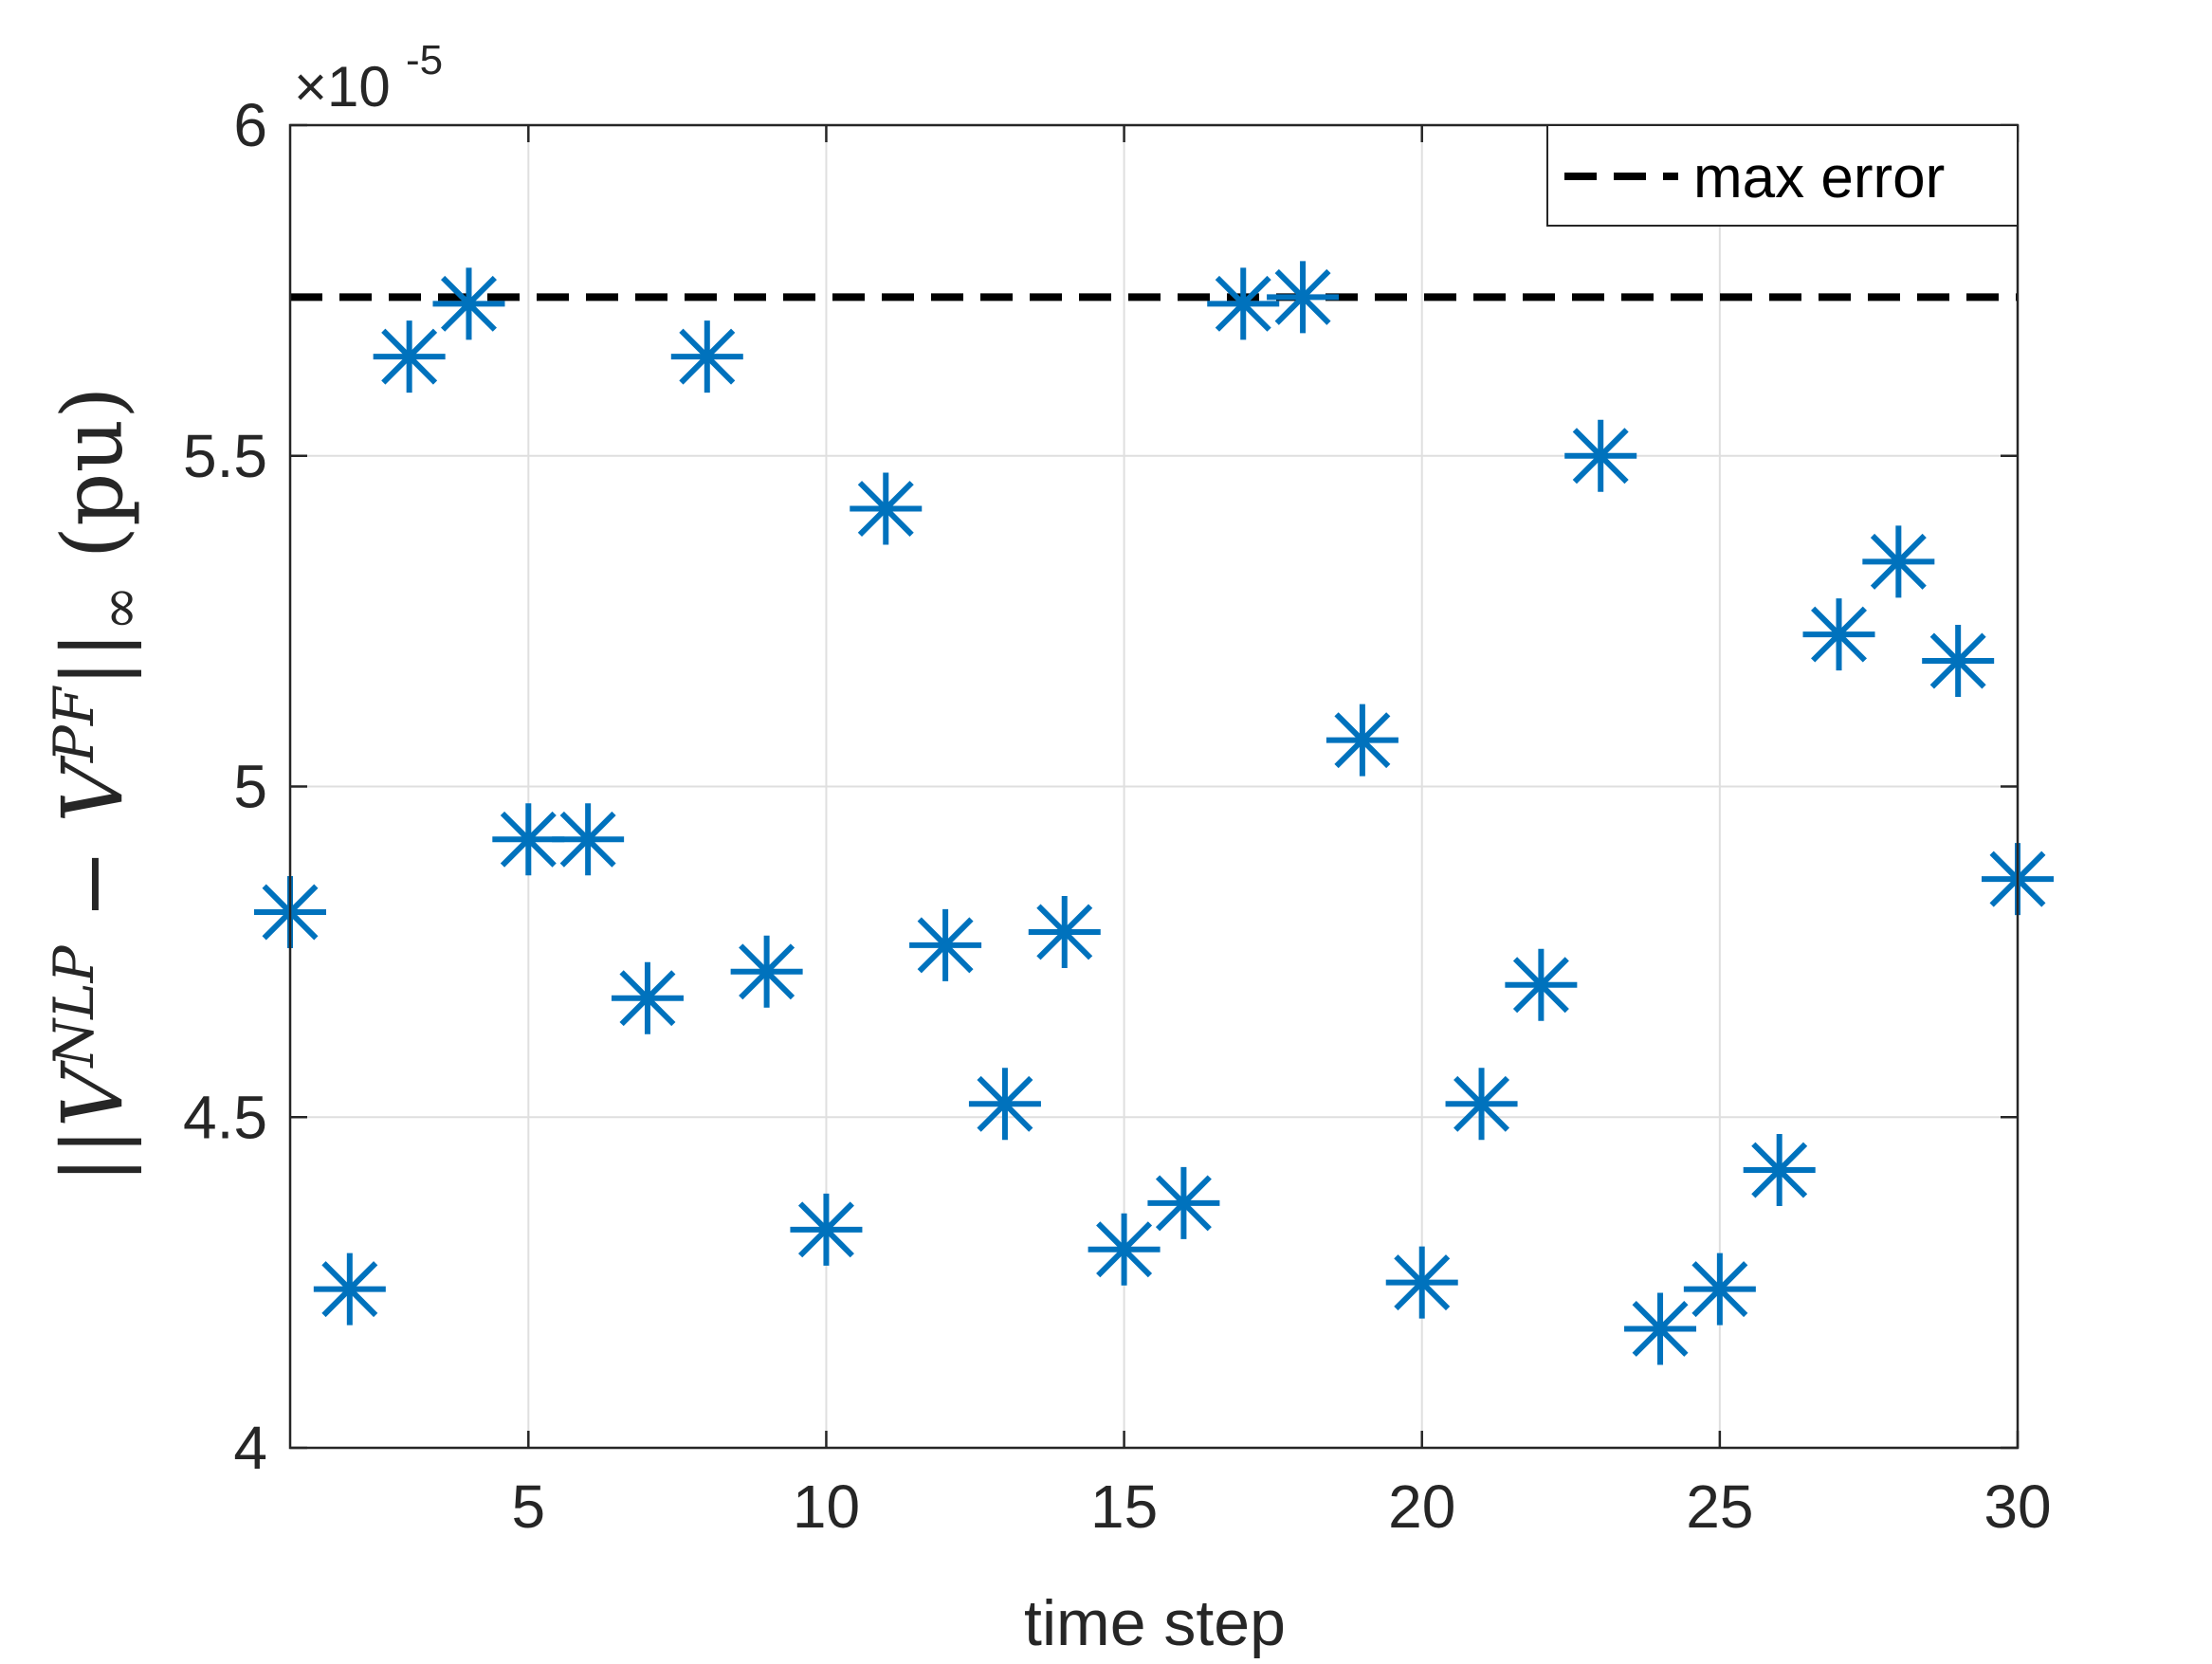 The width and height of the screenshot is (2212, 1664). I want to click on y-axis-label-minus: − V, so click(92, 850).